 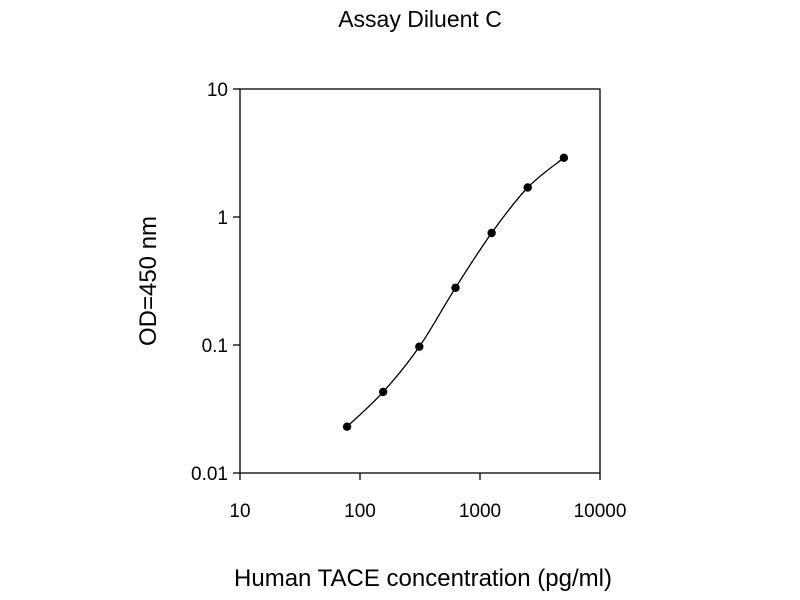 What do you see at coordinates (600, 511) in the screenshot?
I see `x-tick-label: 10000` at bounding box center [600, 511].